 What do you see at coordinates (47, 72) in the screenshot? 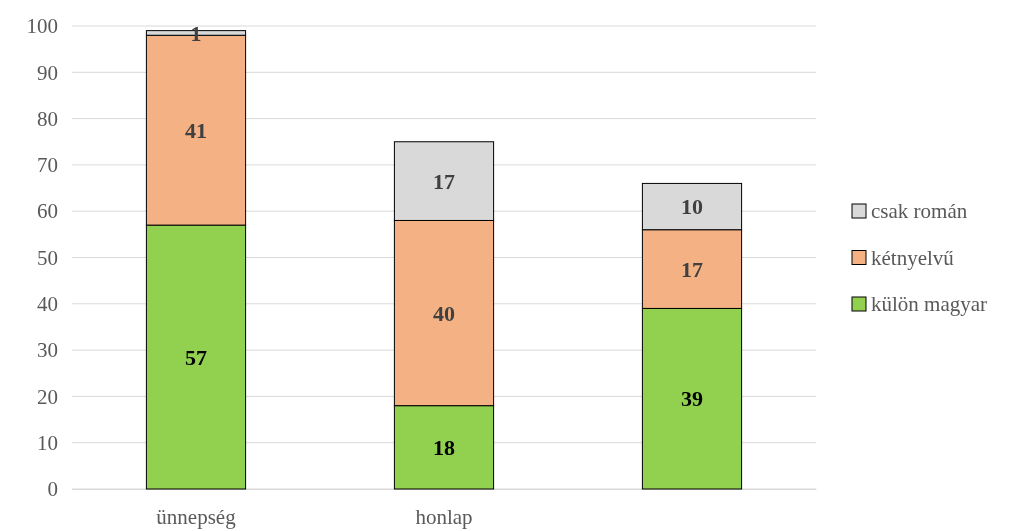
I see `y-tick-label: 90` at bounding box center [47, 72].